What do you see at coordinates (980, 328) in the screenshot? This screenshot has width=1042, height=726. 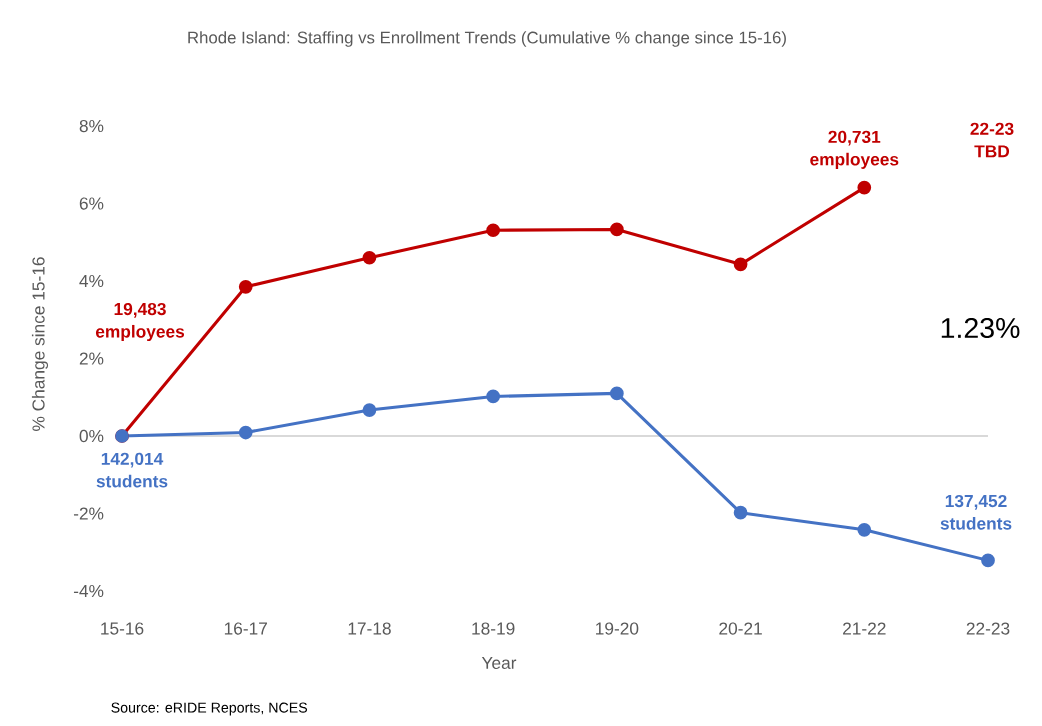 I see `annotation: 1.23%` at bounding box center [980, 328].